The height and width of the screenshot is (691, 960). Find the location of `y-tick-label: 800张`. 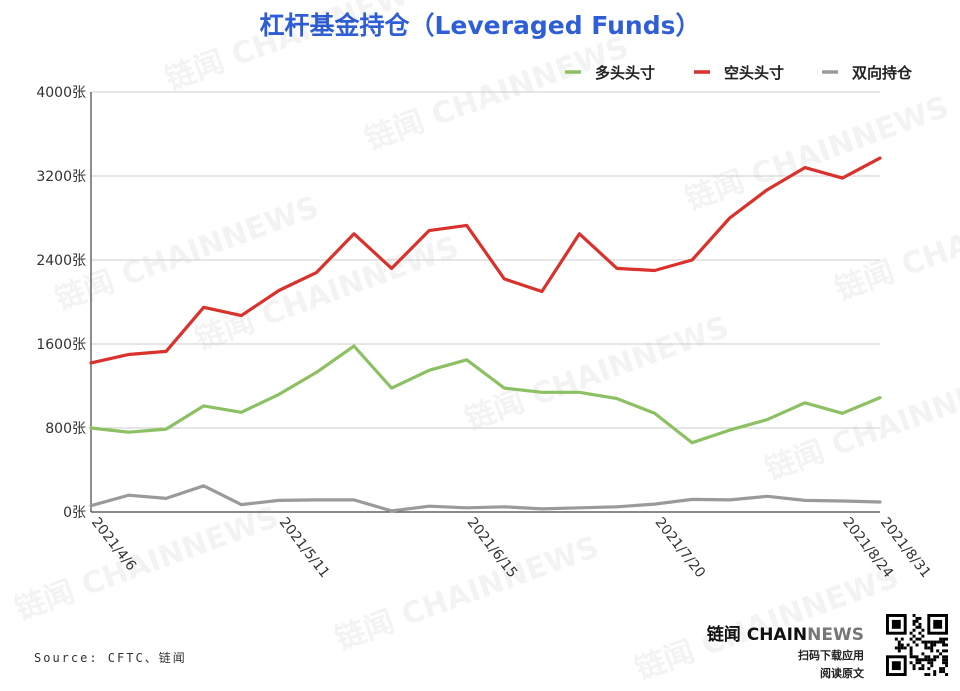

y-tick-label: 800张 is located at coordinates (65, 429).